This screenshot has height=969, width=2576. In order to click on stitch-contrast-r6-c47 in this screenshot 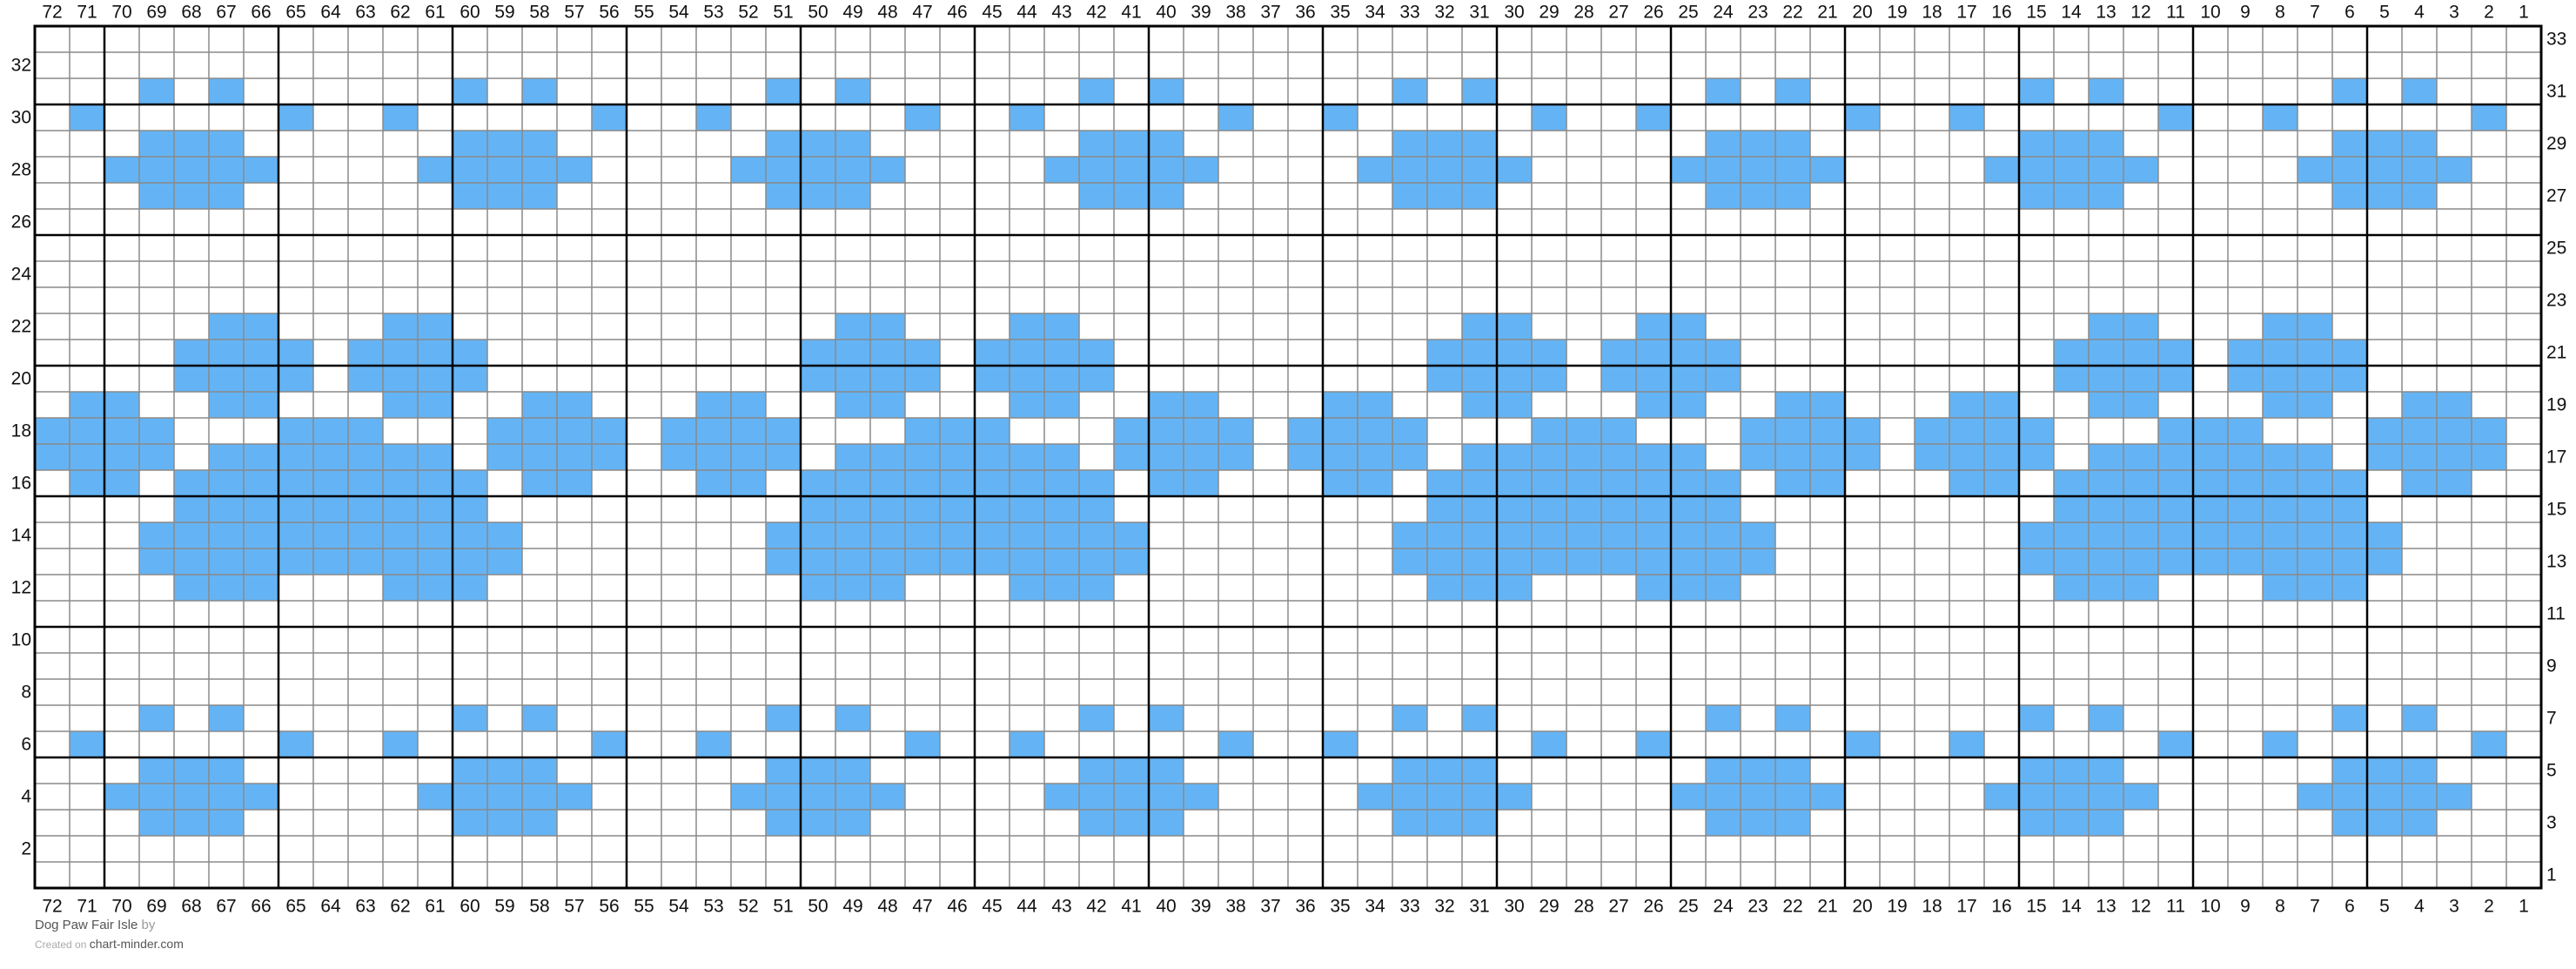, I will do `click(922, 744)`.